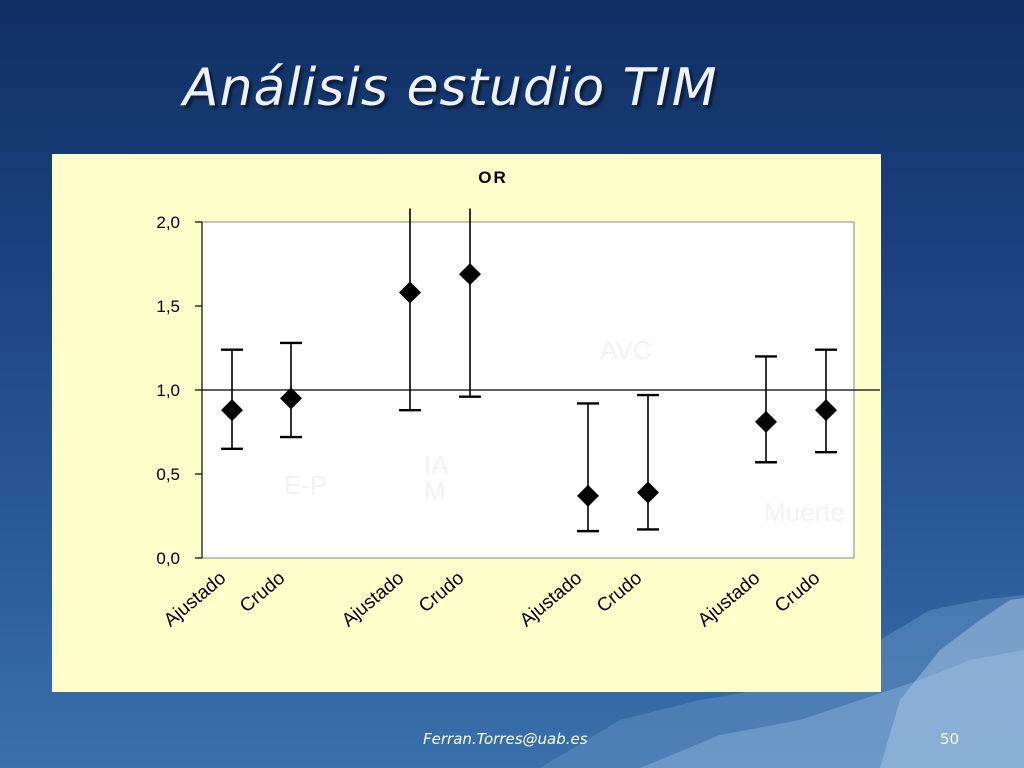  Describe the element at coordinates (950, 739) in the screenshot. I see `page-number: 50` at that location.